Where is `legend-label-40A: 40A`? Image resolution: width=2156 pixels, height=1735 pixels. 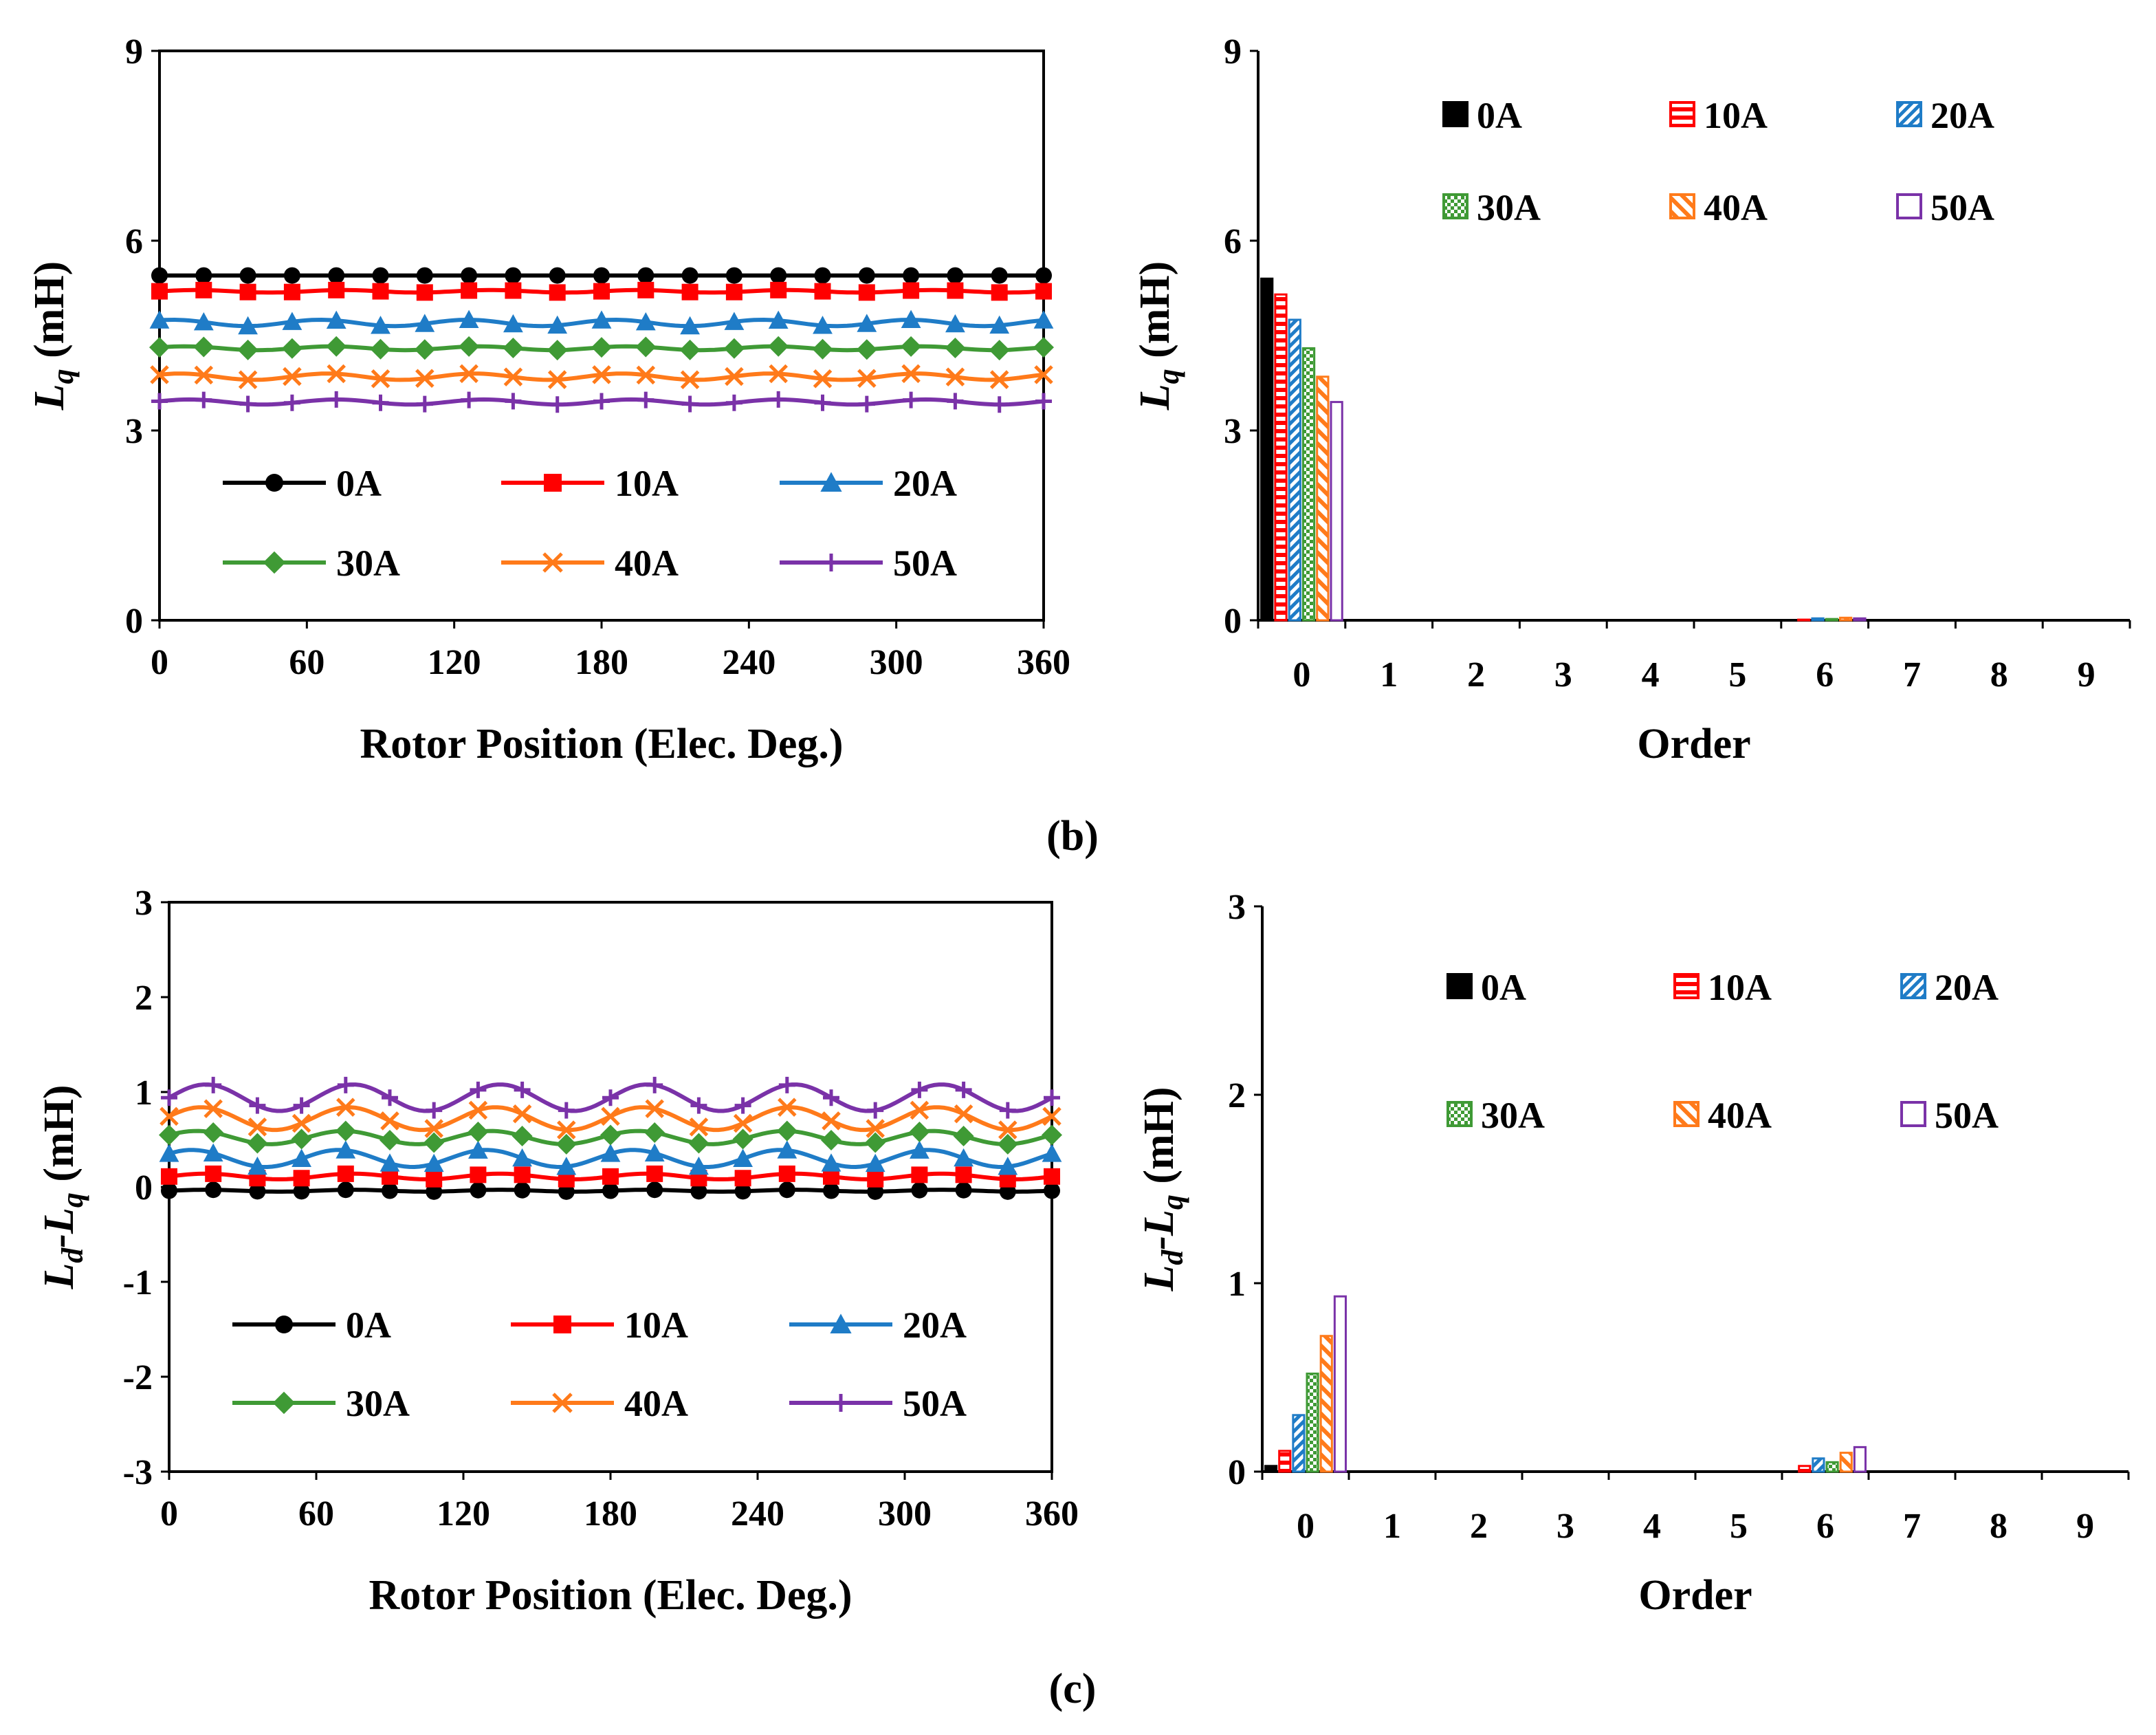 legend-label-40A: 40A is located at coordinates (1736, 207).